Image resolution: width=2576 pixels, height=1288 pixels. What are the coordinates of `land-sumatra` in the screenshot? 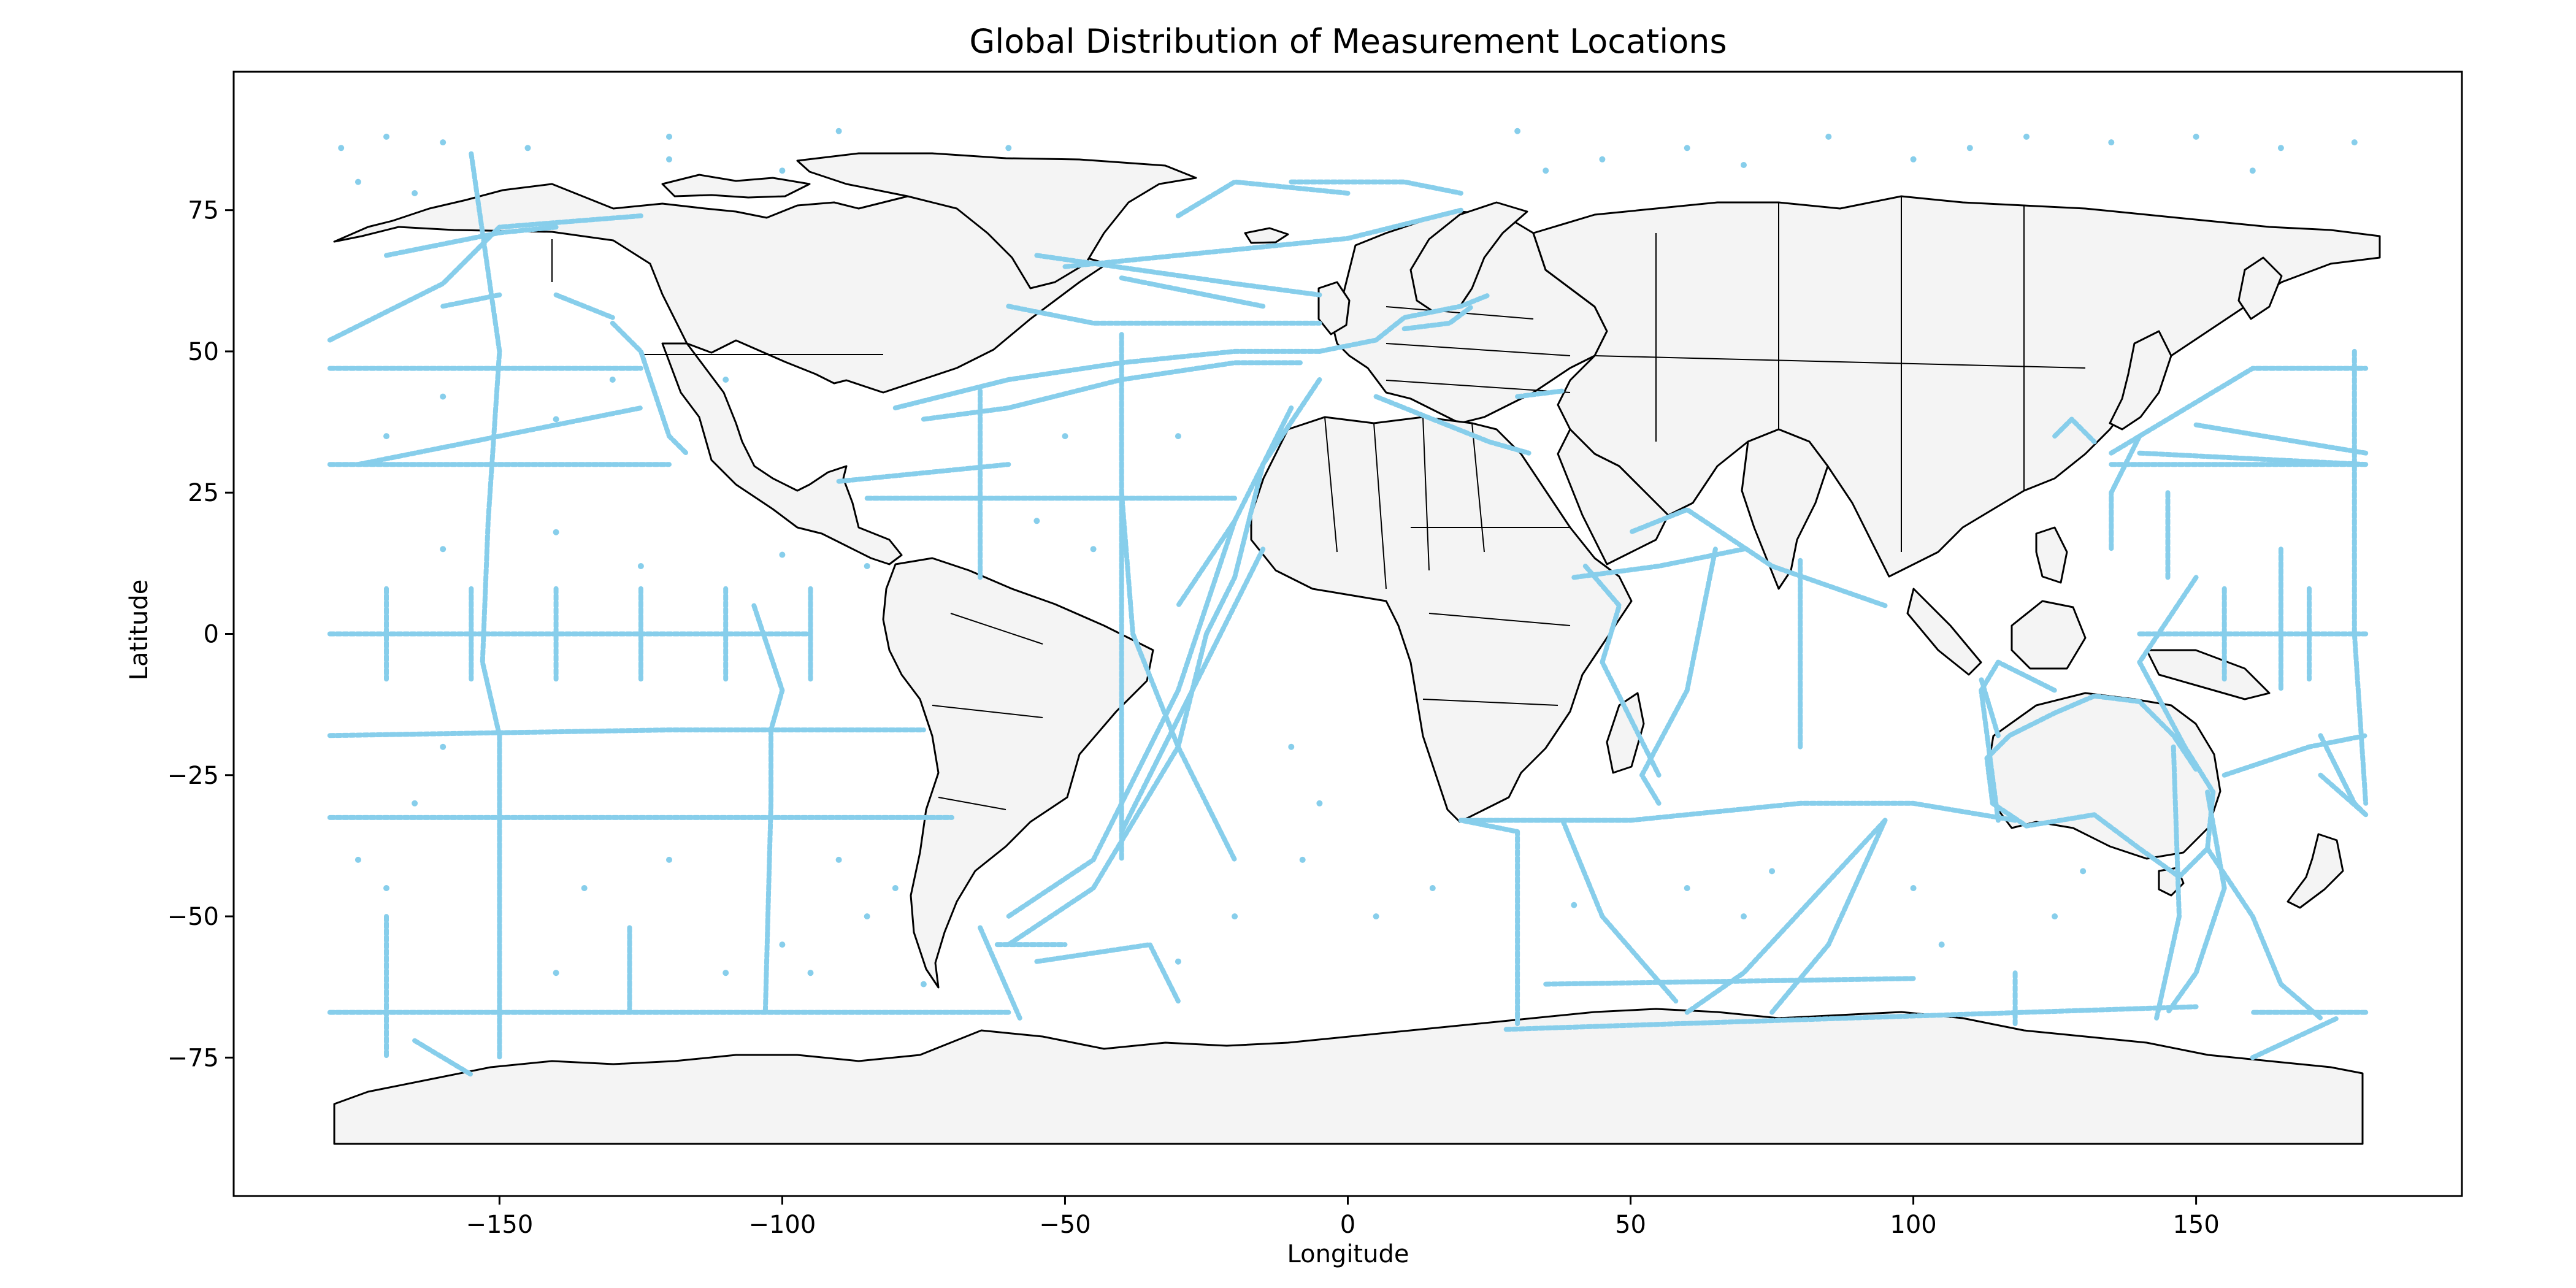 It's located at (1944, 632).